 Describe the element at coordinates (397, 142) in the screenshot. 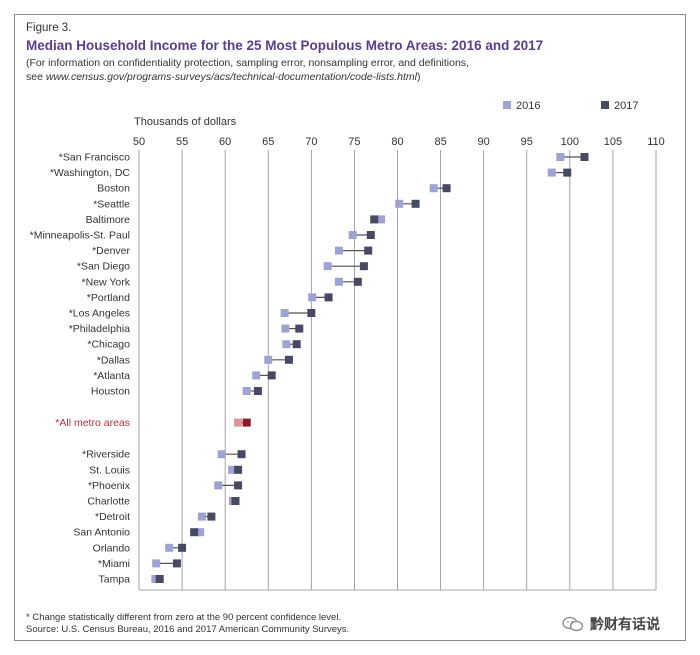

I see `x-tick-label: 80` at that location.